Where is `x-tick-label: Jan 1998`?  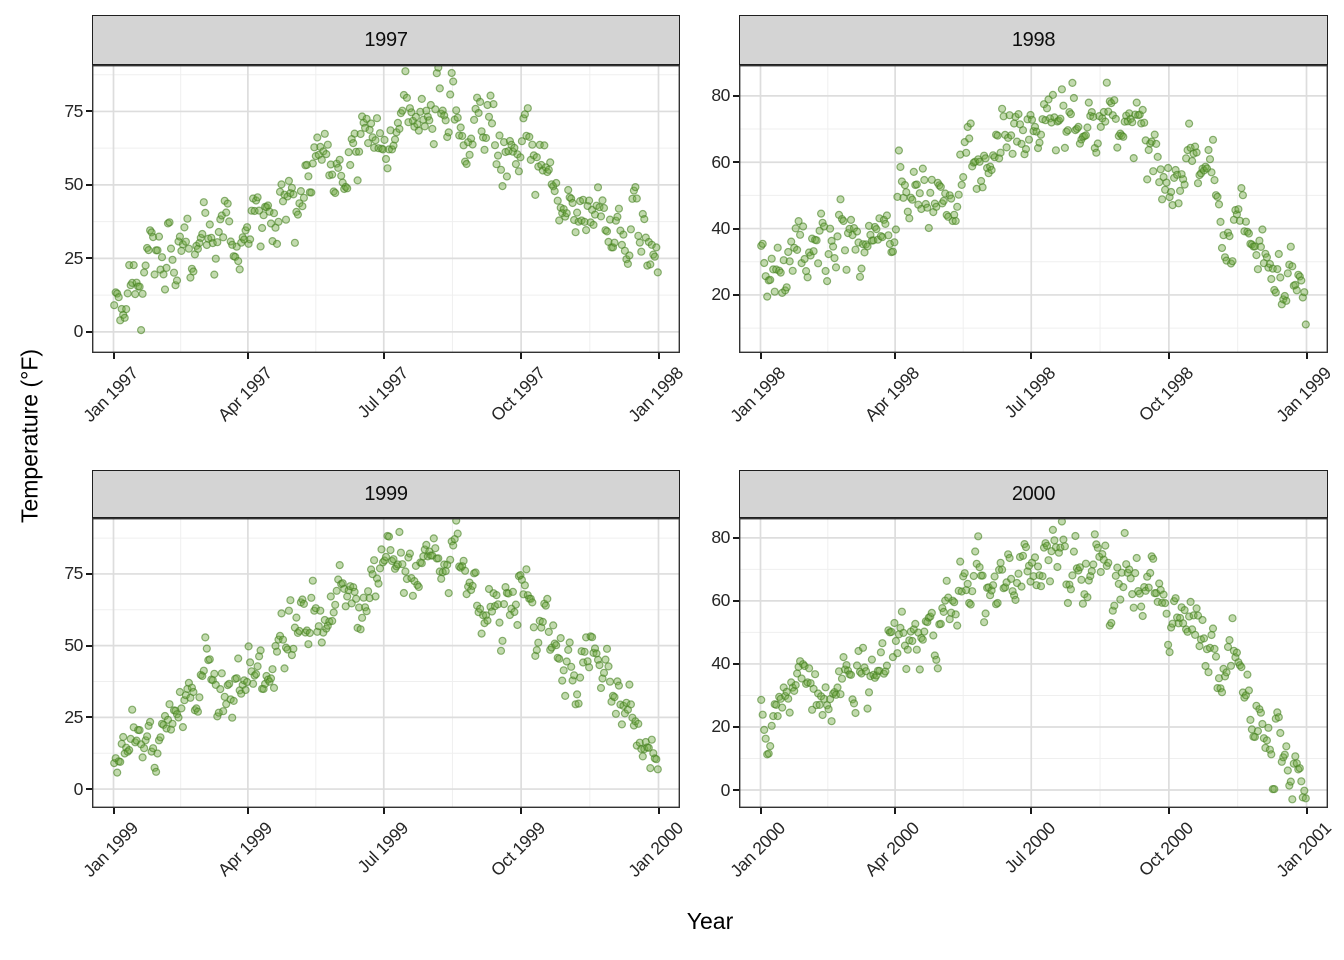 x-tick-label: Jan 1998 is located at coordinates (655, 394).